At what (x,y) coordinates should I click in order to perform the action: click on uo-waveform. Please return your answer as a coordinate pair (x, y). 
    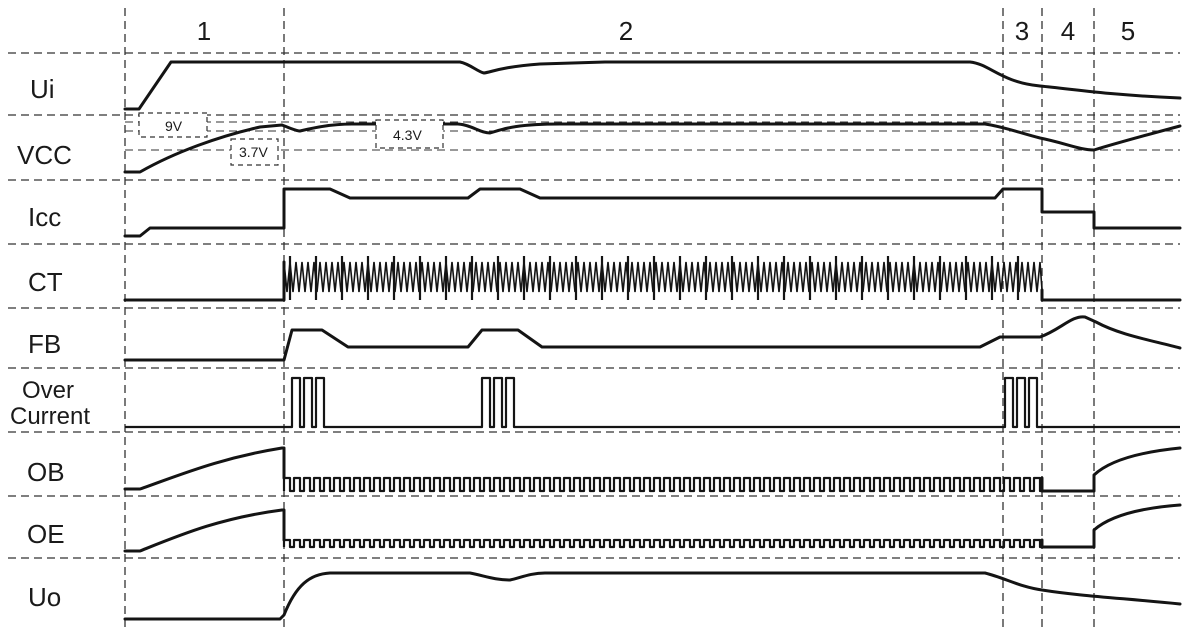
    Looking at the image, I should click on (652, 596).